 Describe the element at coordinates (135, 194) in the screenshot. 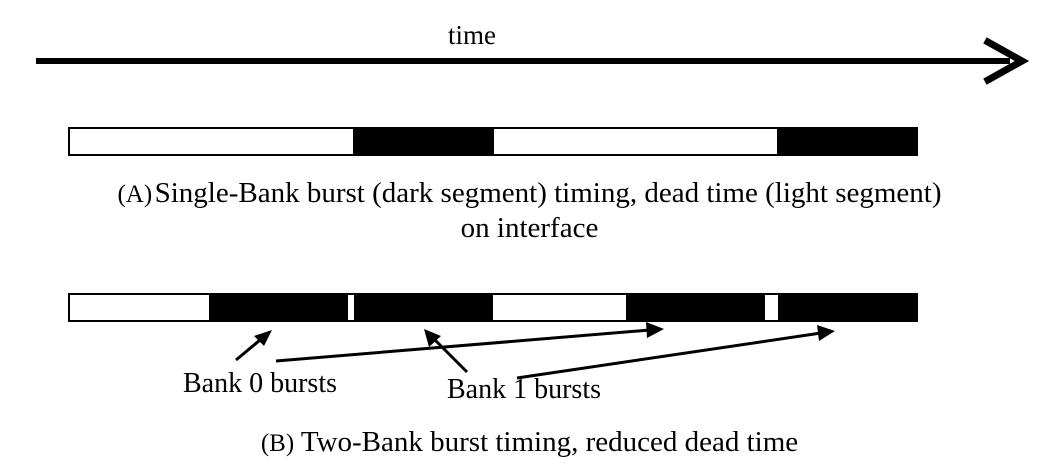

I see `caption-a-prefix: (A)` at that location.